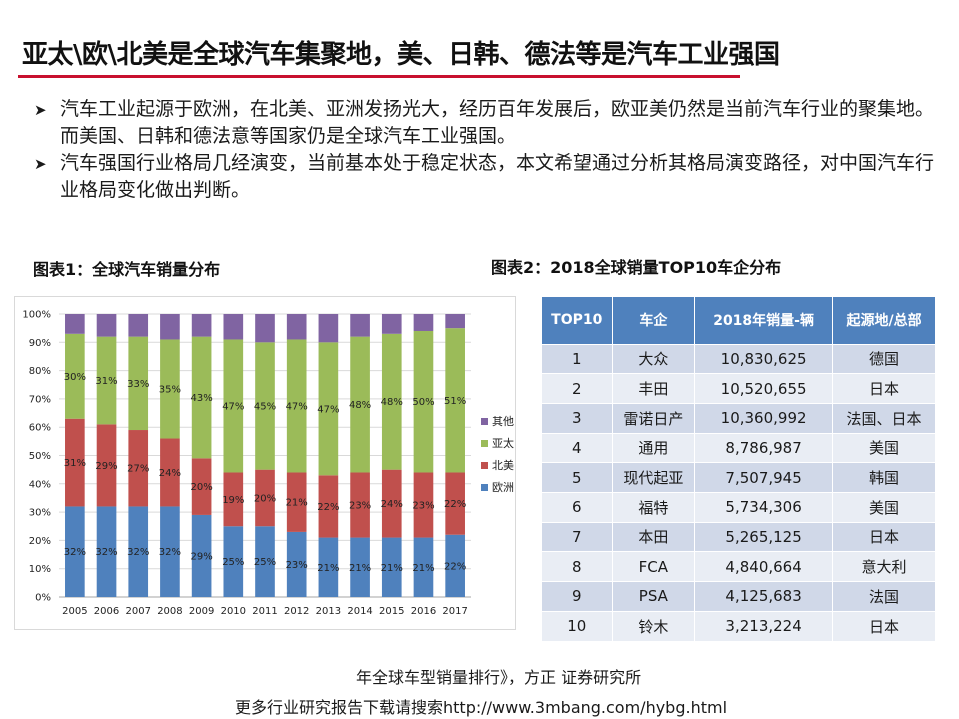 This screenshot has width=959, height=719. Describe the element at coordinates (264, 611) in the screenshot. I see `x-tick-label: 2011` at that location.